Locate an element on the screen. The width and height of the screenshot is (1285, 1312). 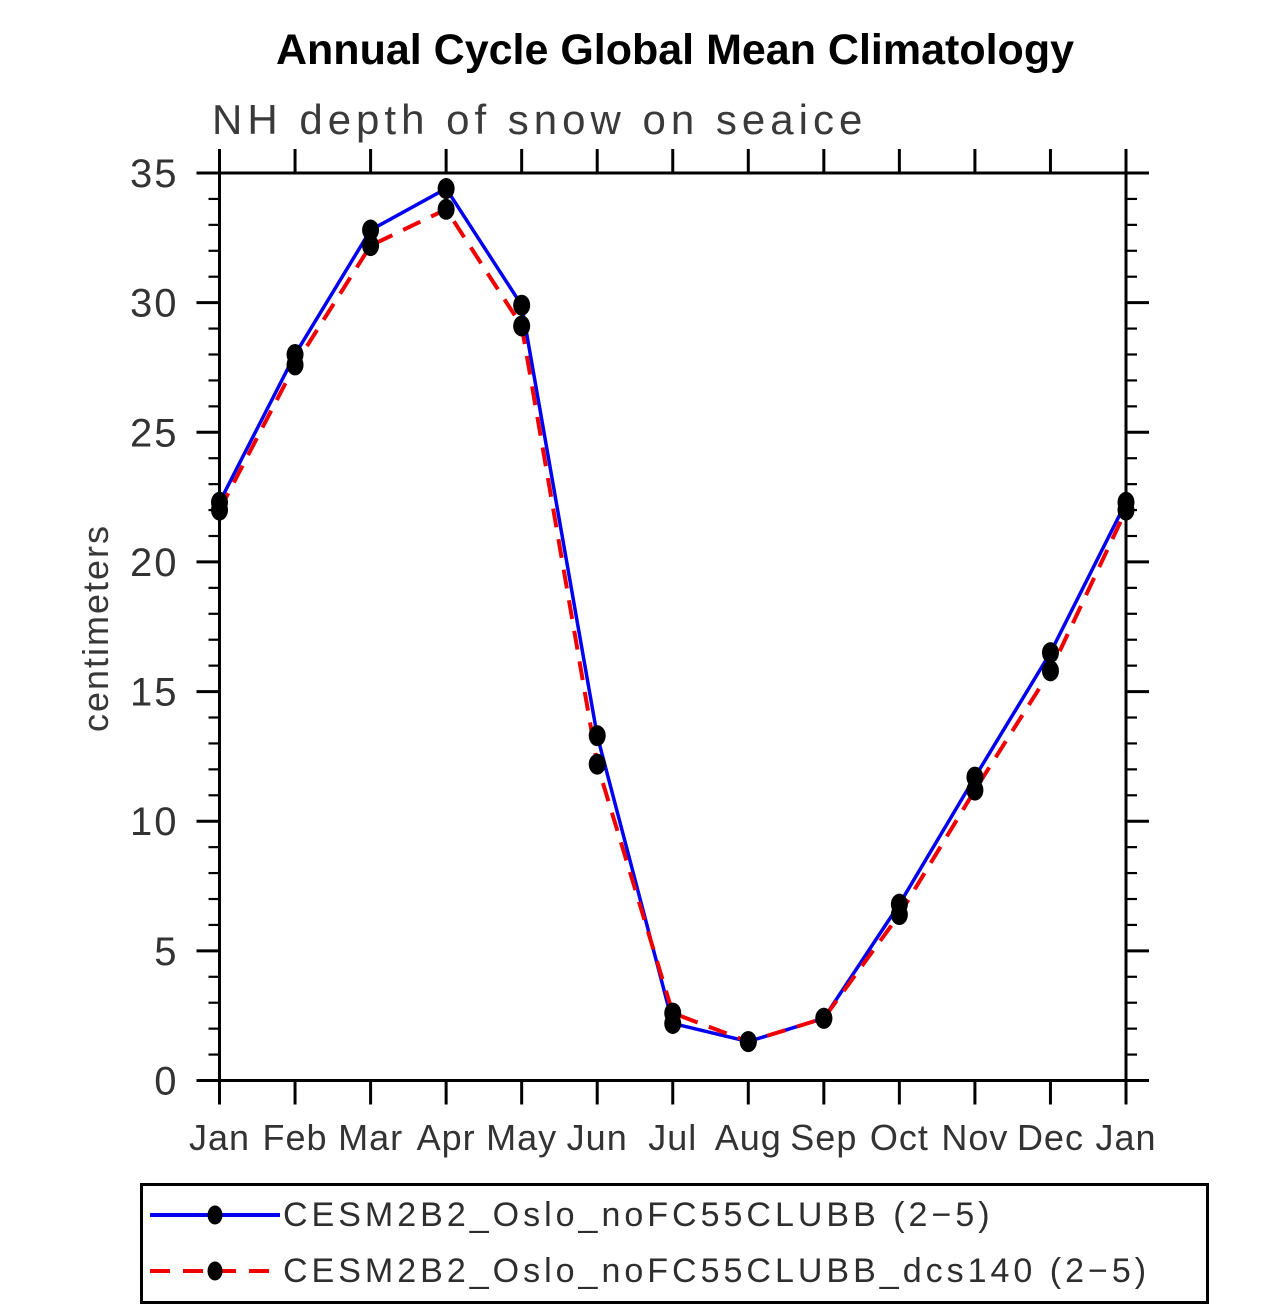
y-tick-label: 30 is located at coordinates (154, 304).